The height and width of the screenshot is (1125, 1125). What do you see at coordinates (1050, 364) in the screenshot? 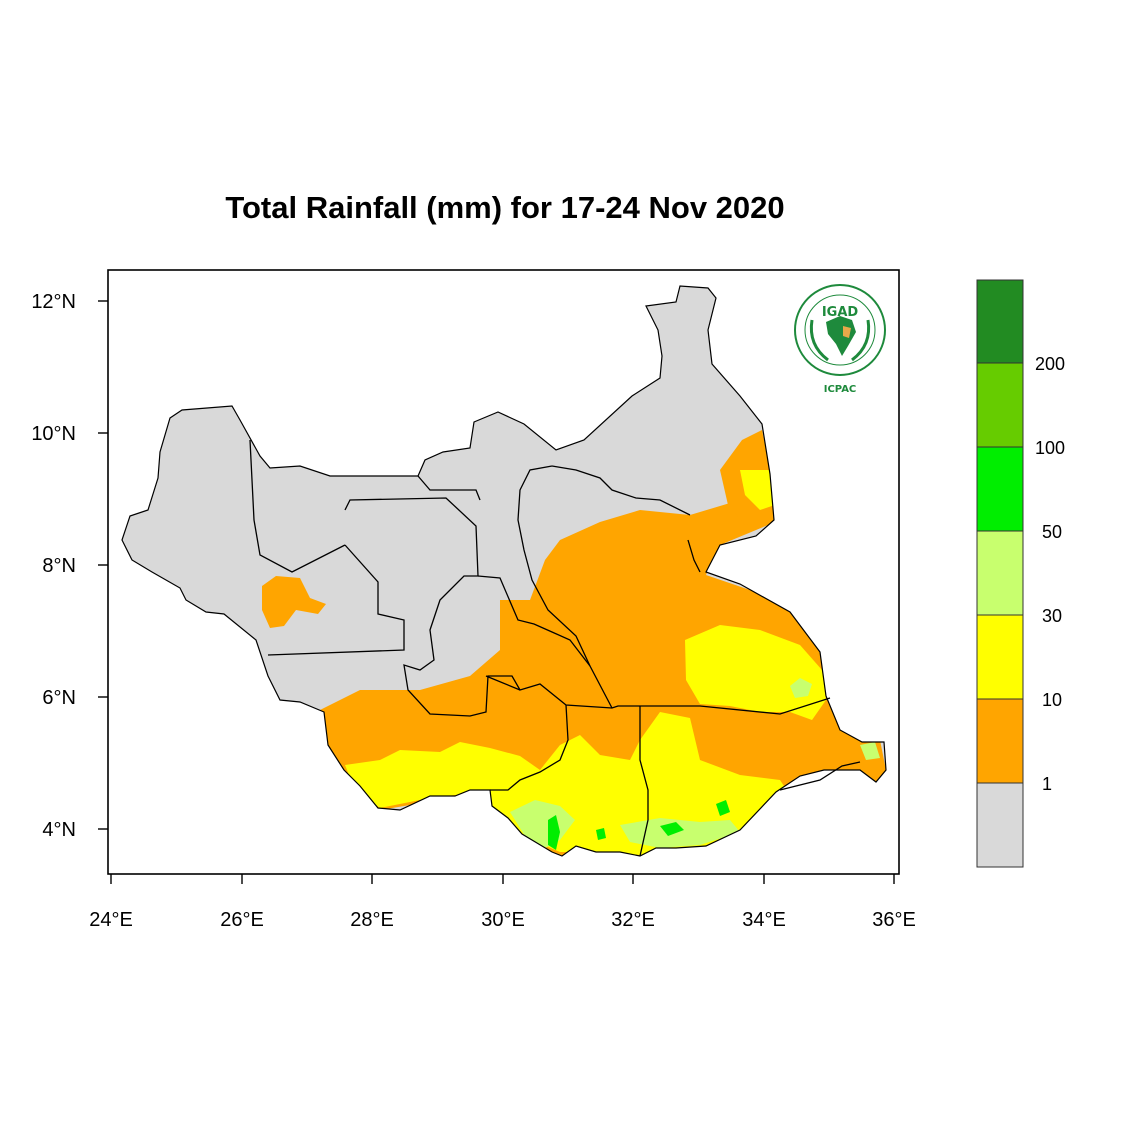
I see `colorbar-label: 200` at bounding box center [1050, 364].